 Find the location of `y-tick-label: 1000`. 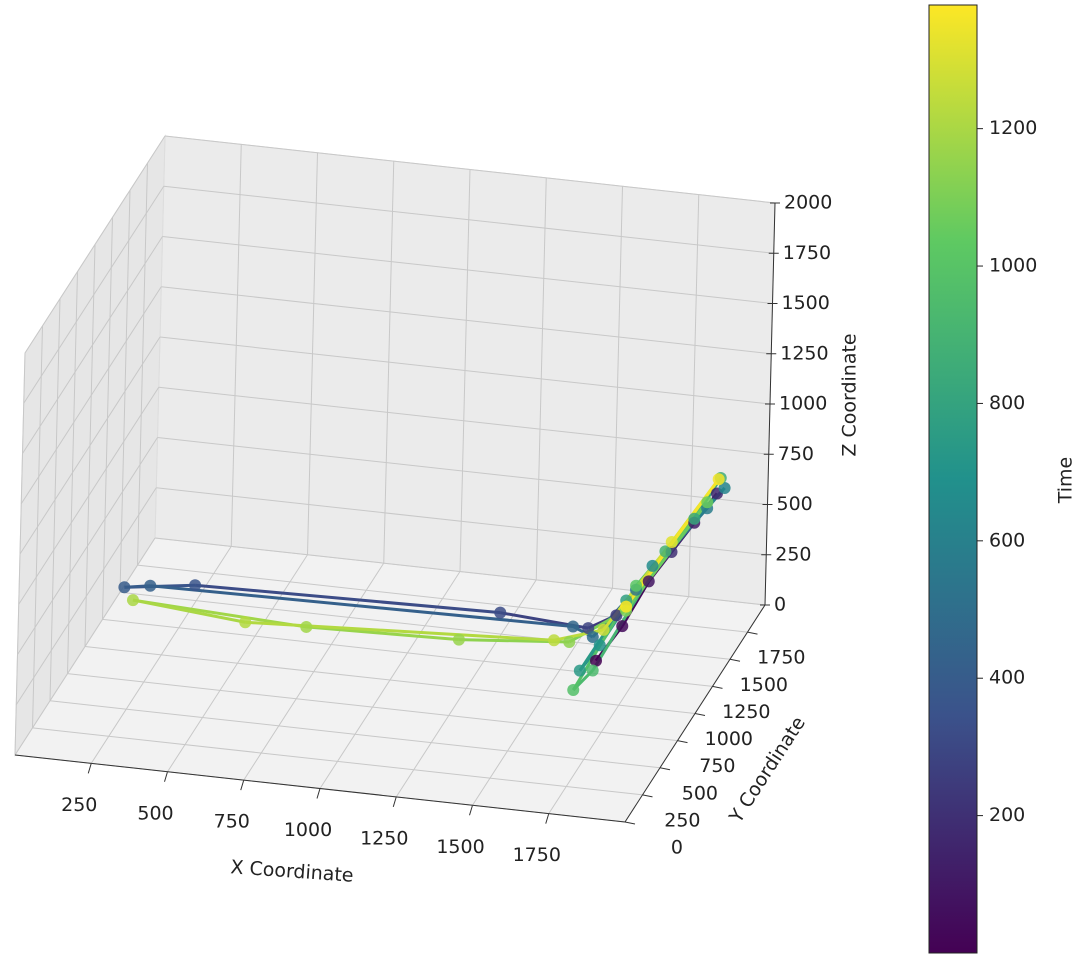

y-tick-label: 1000 is located at coordinates (729, 739).